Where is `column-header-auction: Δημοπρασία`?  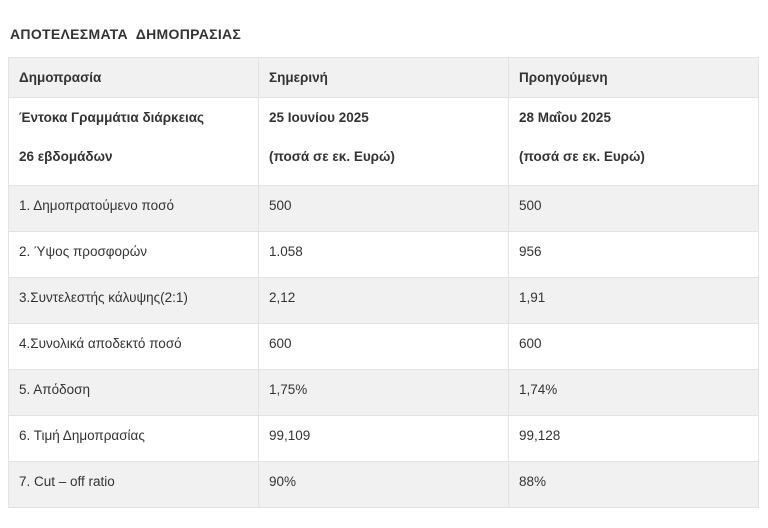 column-header-auction: Δημοπρασία is located at coordinates (133, 77).